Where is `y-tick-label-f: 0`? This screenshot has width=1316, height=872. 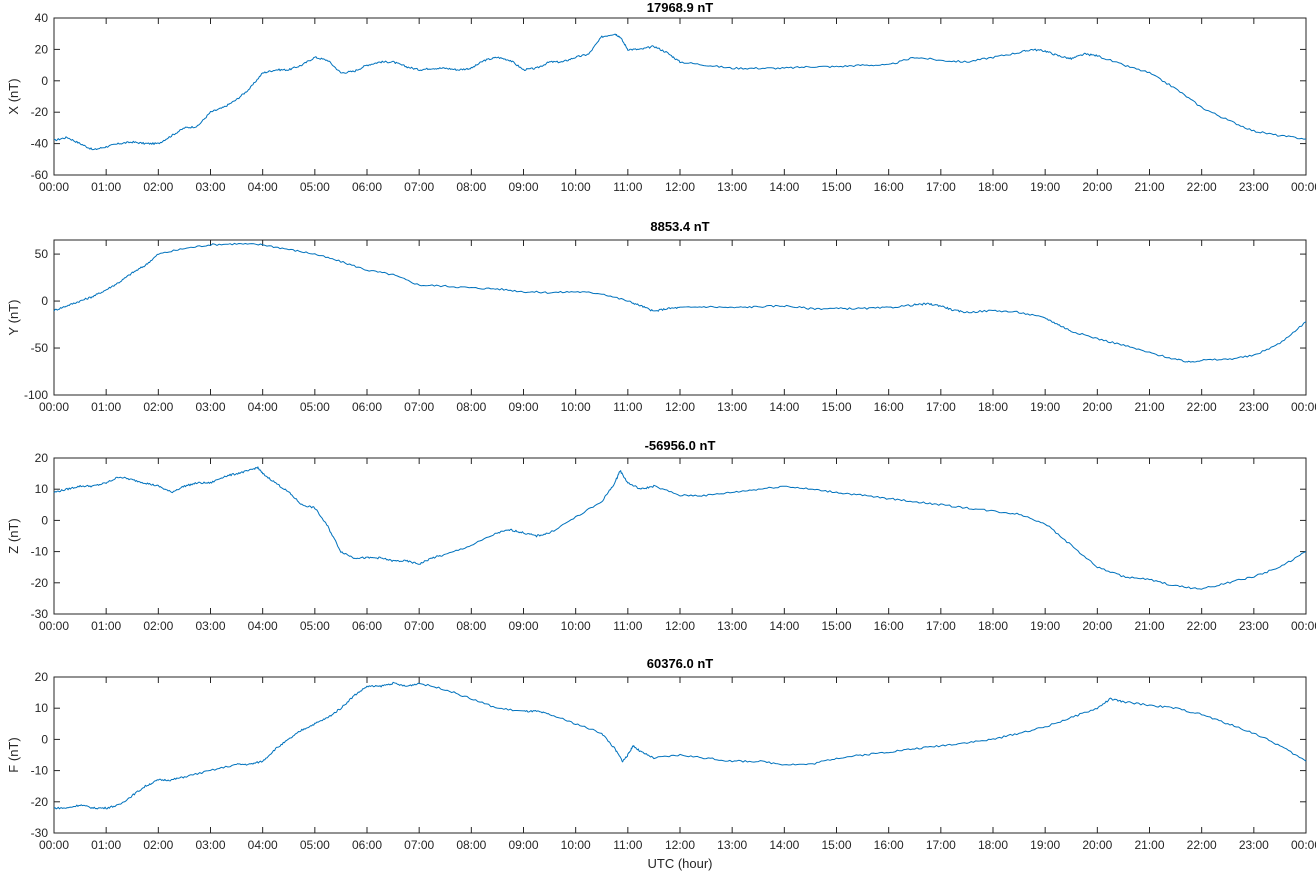 y-tick-label-f: 0 is located at coordinates (44, 739).